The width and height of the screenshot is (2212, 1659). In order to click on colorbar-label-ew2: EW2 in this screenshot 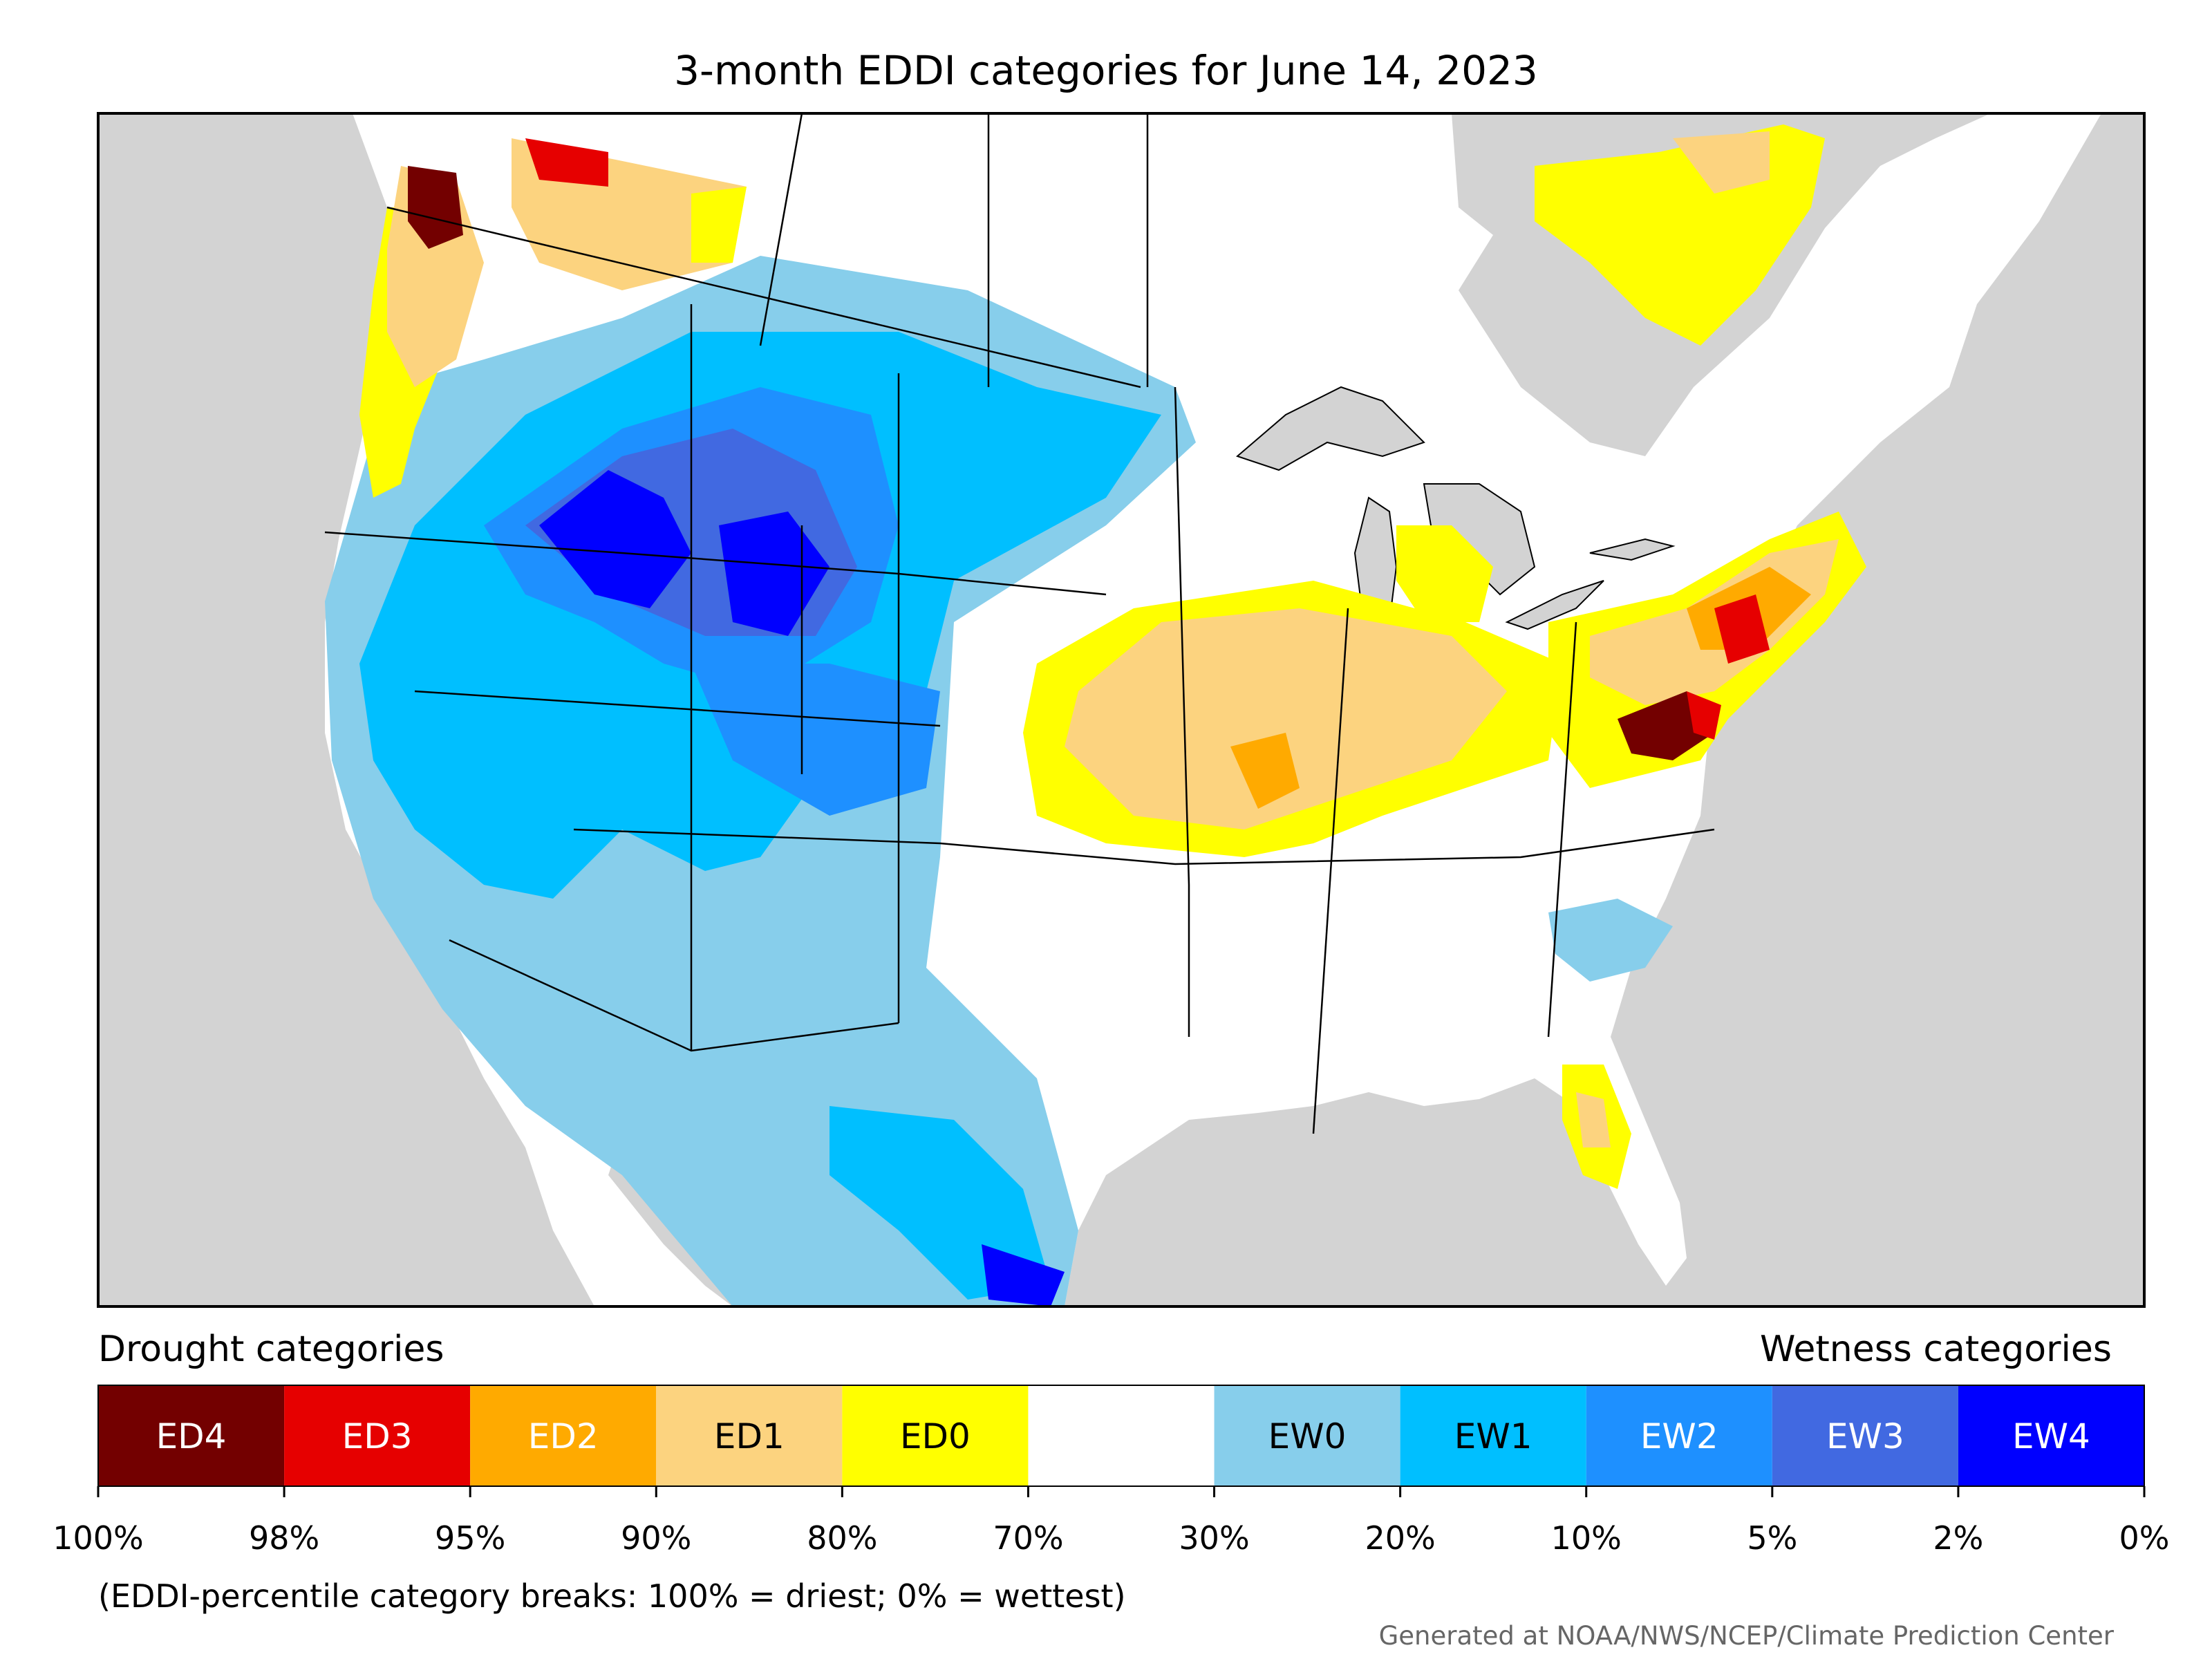, I will do `click(1679, 1436)`.